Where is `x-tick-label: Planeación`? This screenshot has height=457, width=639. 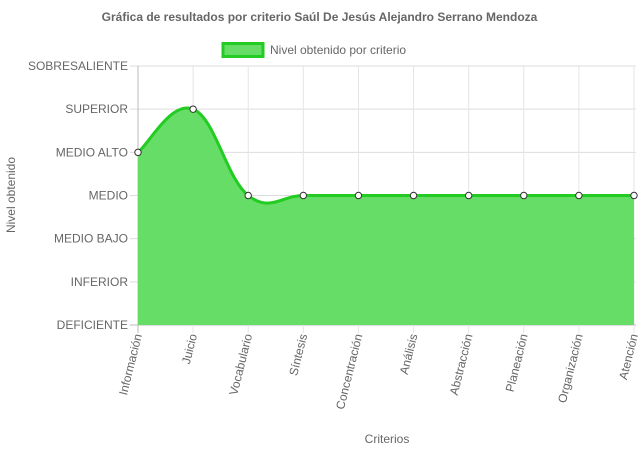 x-tick-label: Planeación is located at coordinates (517, 362).